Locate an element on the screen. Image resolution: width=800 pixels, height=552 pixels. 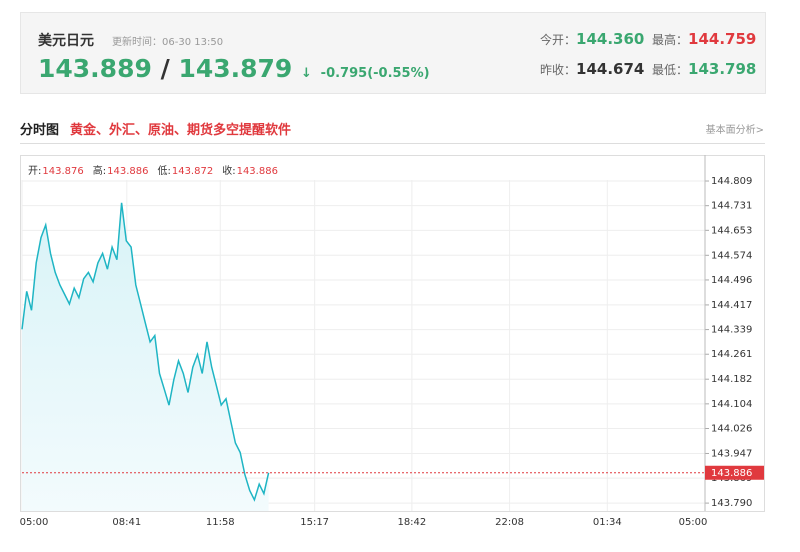
stat: 最高：144.759 is located at coordinates (704, 39).